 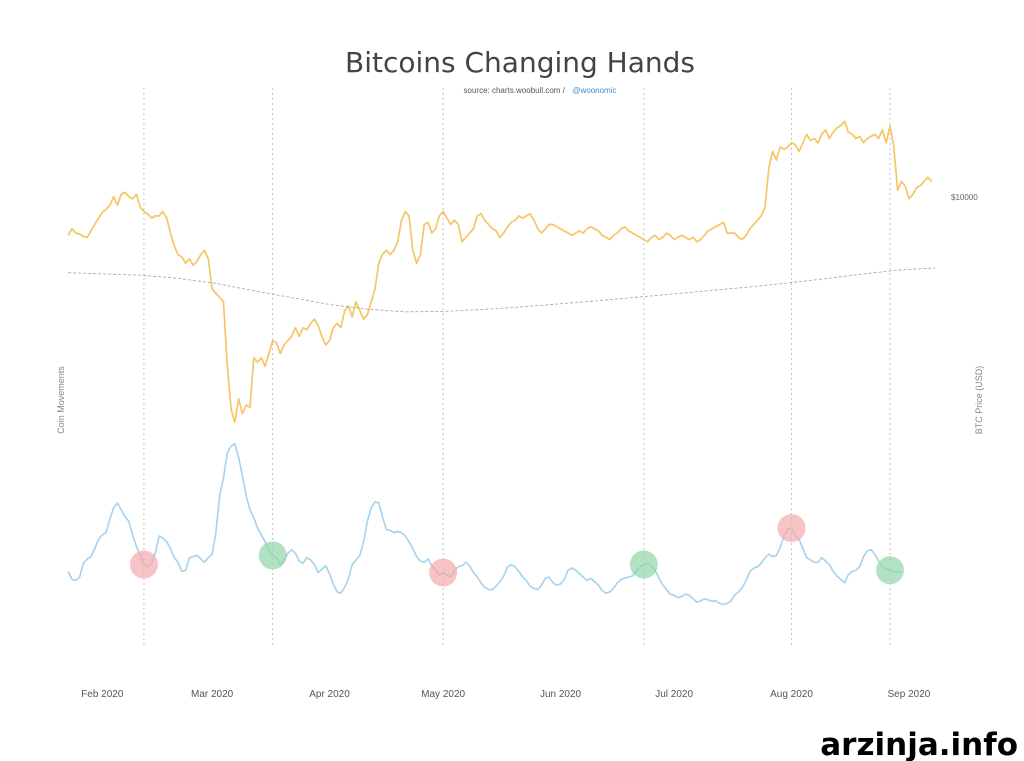 I want to click on x-tick-label-6: Aug 2020, so click(x=791, y=694).